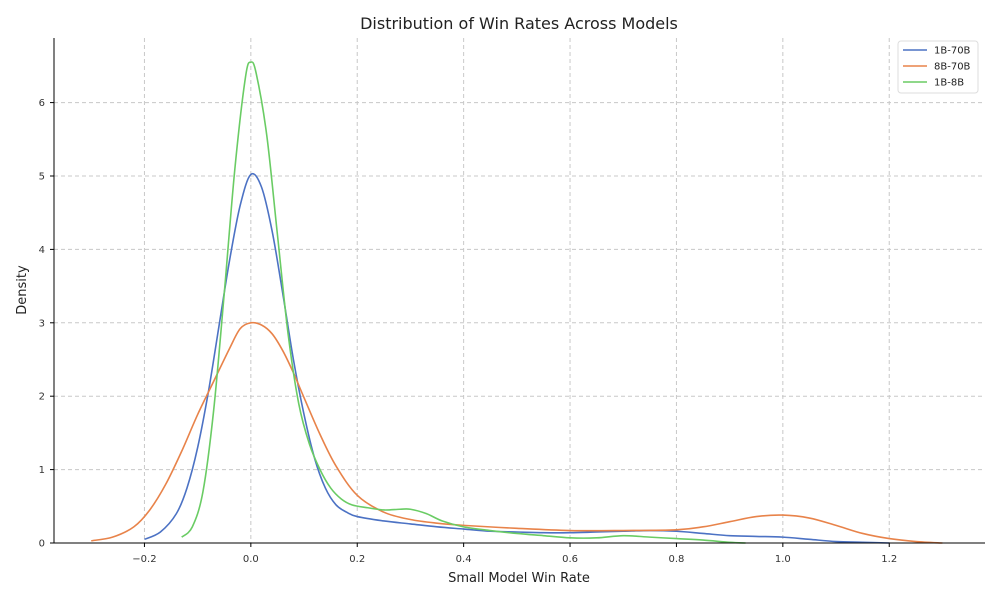 The height and width of the screenshot is (600, 1000). What do you see at coordinates (952, 67) in the screenshot?
I see `legend-label-8b-70b: 8B-70B` at bounding box center [952, 67].